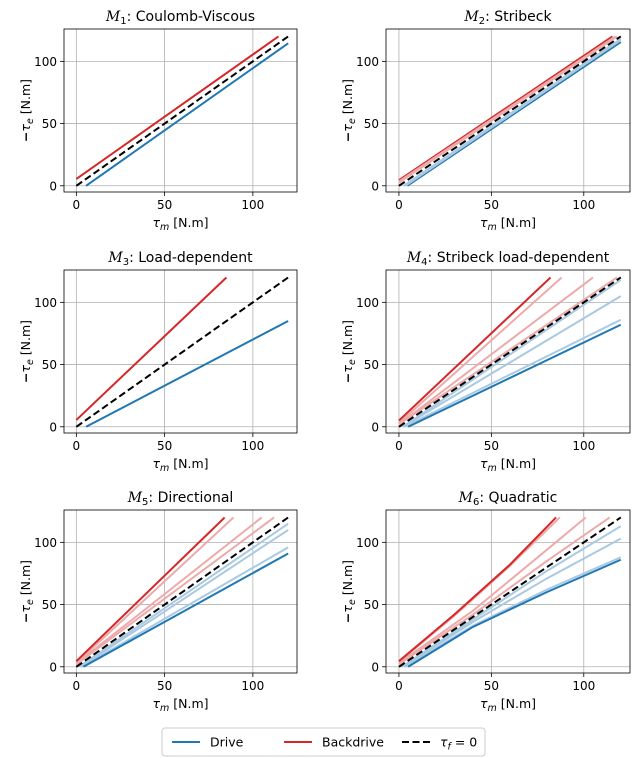  What do you see at coordinates (180, 259) in the screenshot?
I see `subplot-title: M3: Load-dependent` at bounding box center [180, 259].